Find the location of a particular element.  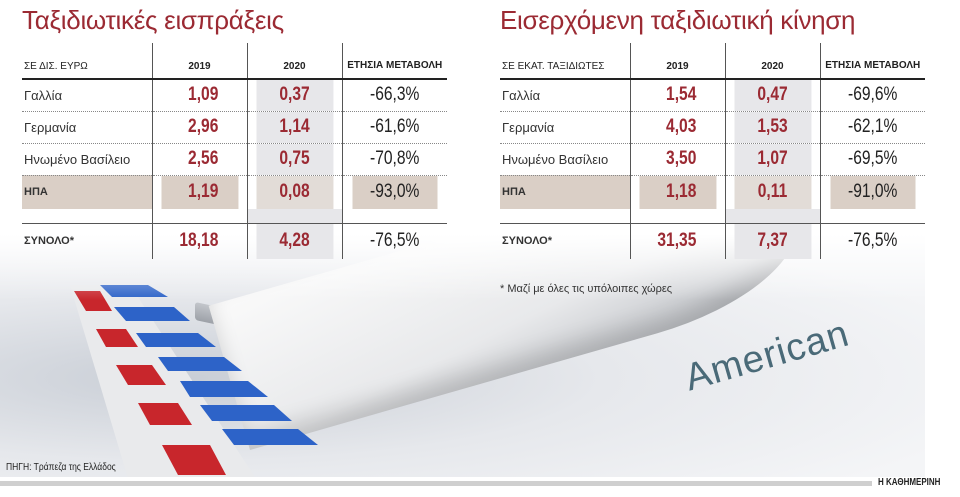

table-row-total: ΣΥΝΟΛΟ* 18,18 4,28 -76,5% is located at coordinates (234, 241).